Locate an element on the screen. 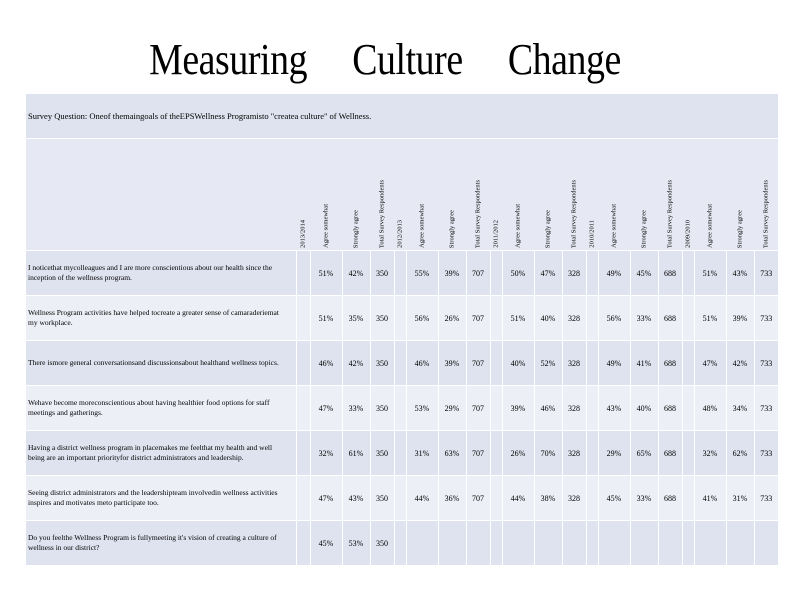 This screenshot has height=600, width=800. strongly-agree-value: 36% is located at coordinates (451, 498).